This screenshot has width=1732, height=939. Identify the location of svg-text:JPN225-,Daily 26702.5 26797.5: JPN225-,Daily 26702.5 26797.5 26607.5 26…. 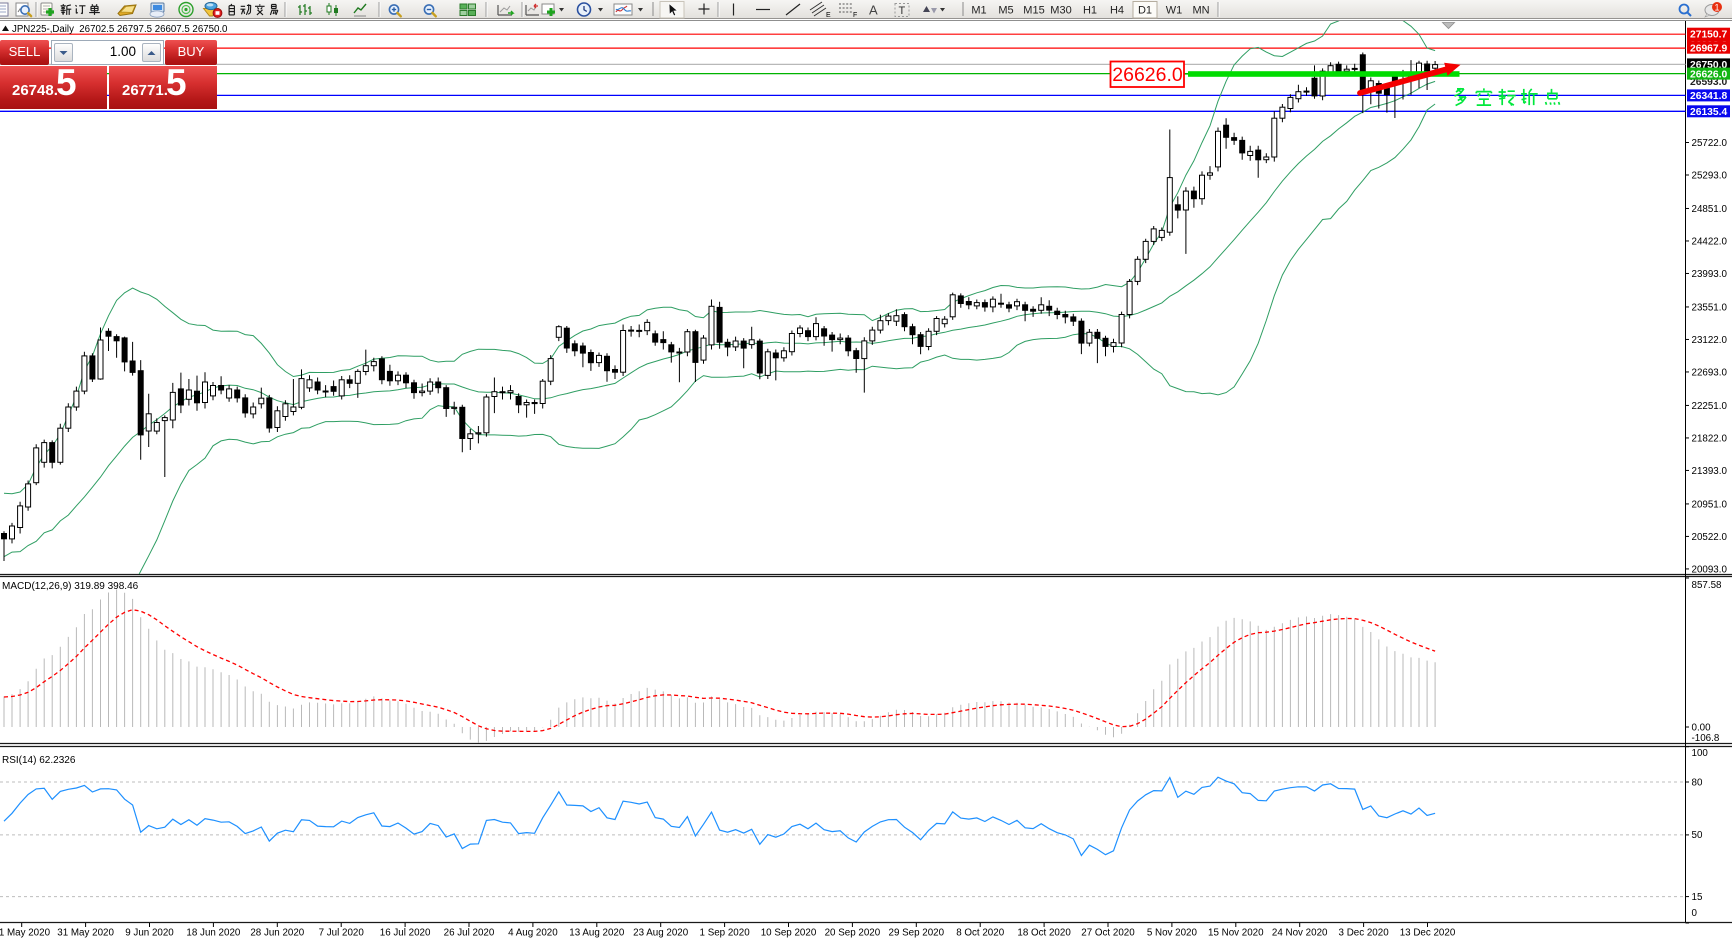
(120, 29).